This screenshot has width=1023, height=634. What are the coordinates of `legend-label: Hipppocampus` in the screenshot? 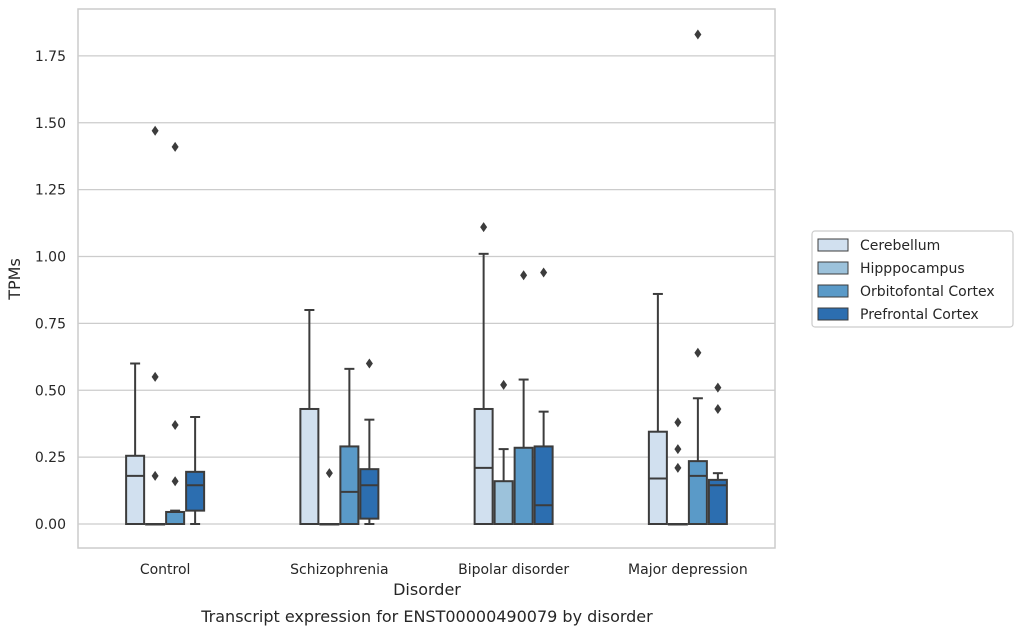 It's located at (912, 269).